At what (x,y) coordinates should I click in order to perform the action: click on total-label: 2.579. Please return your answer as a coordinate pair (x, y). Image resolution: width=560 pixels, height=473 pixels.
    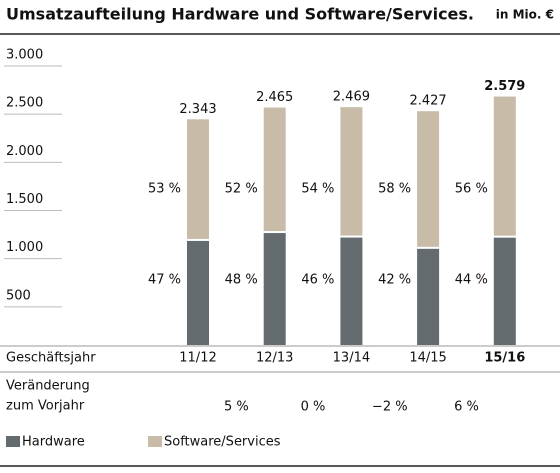
    Looking at the image, I should click on (504, 86).